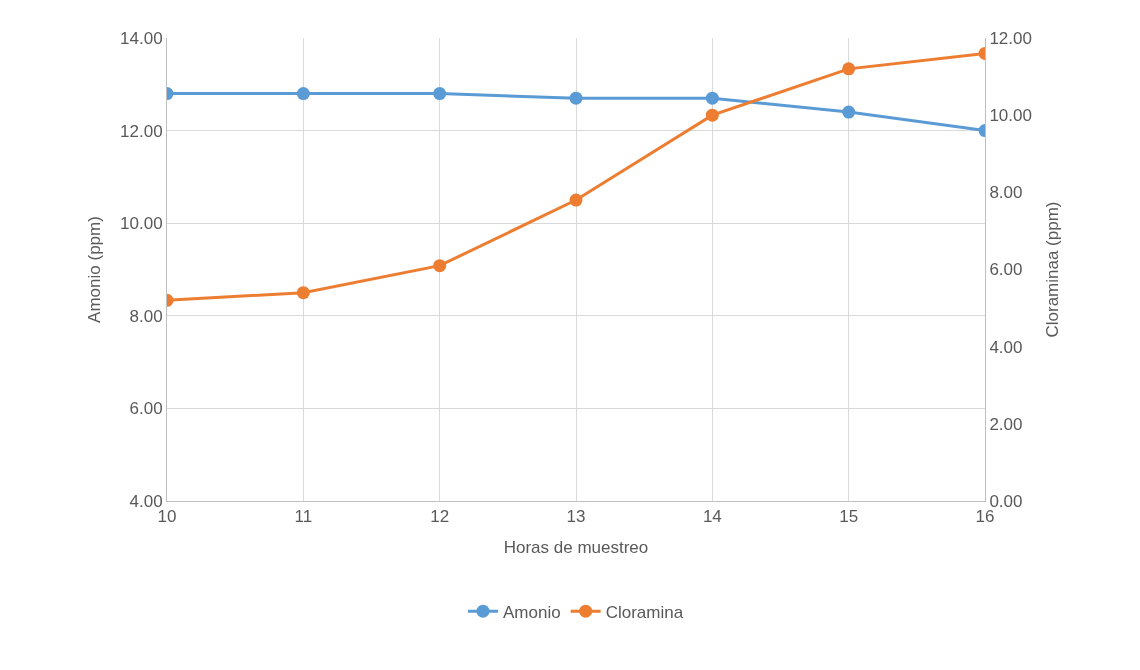 This screenshot has height=670, width=1140. I want to click on y2-tick-label: 10.00, so click(1010, 116).